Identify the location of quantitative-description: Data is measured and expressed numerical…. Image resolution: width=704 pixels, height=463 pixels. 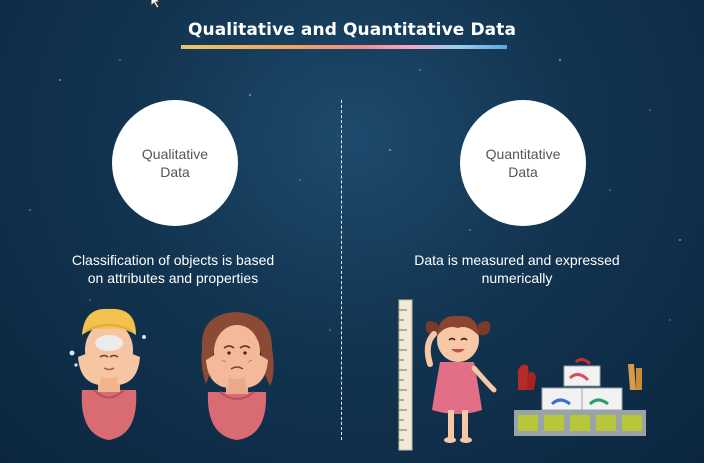
(517, 269).